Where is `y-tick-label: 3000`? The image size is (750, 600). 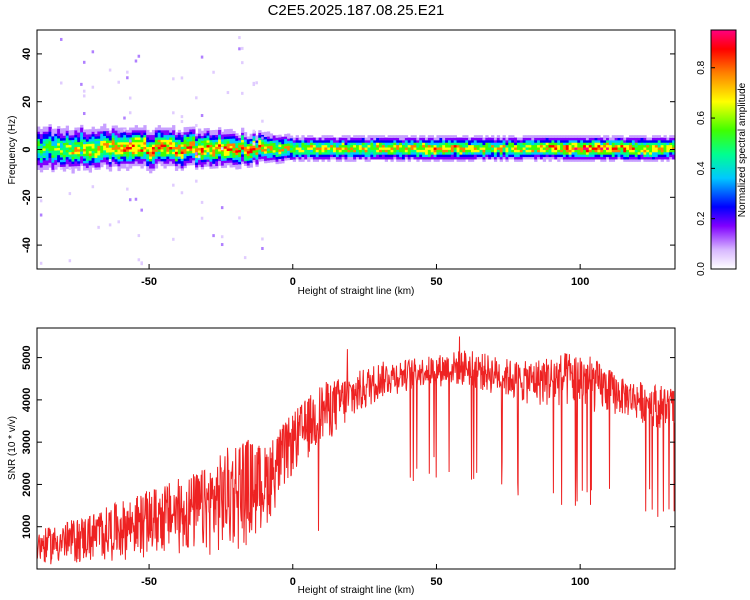
y-tick-label: 3000 is located at coordinates (27, 442).